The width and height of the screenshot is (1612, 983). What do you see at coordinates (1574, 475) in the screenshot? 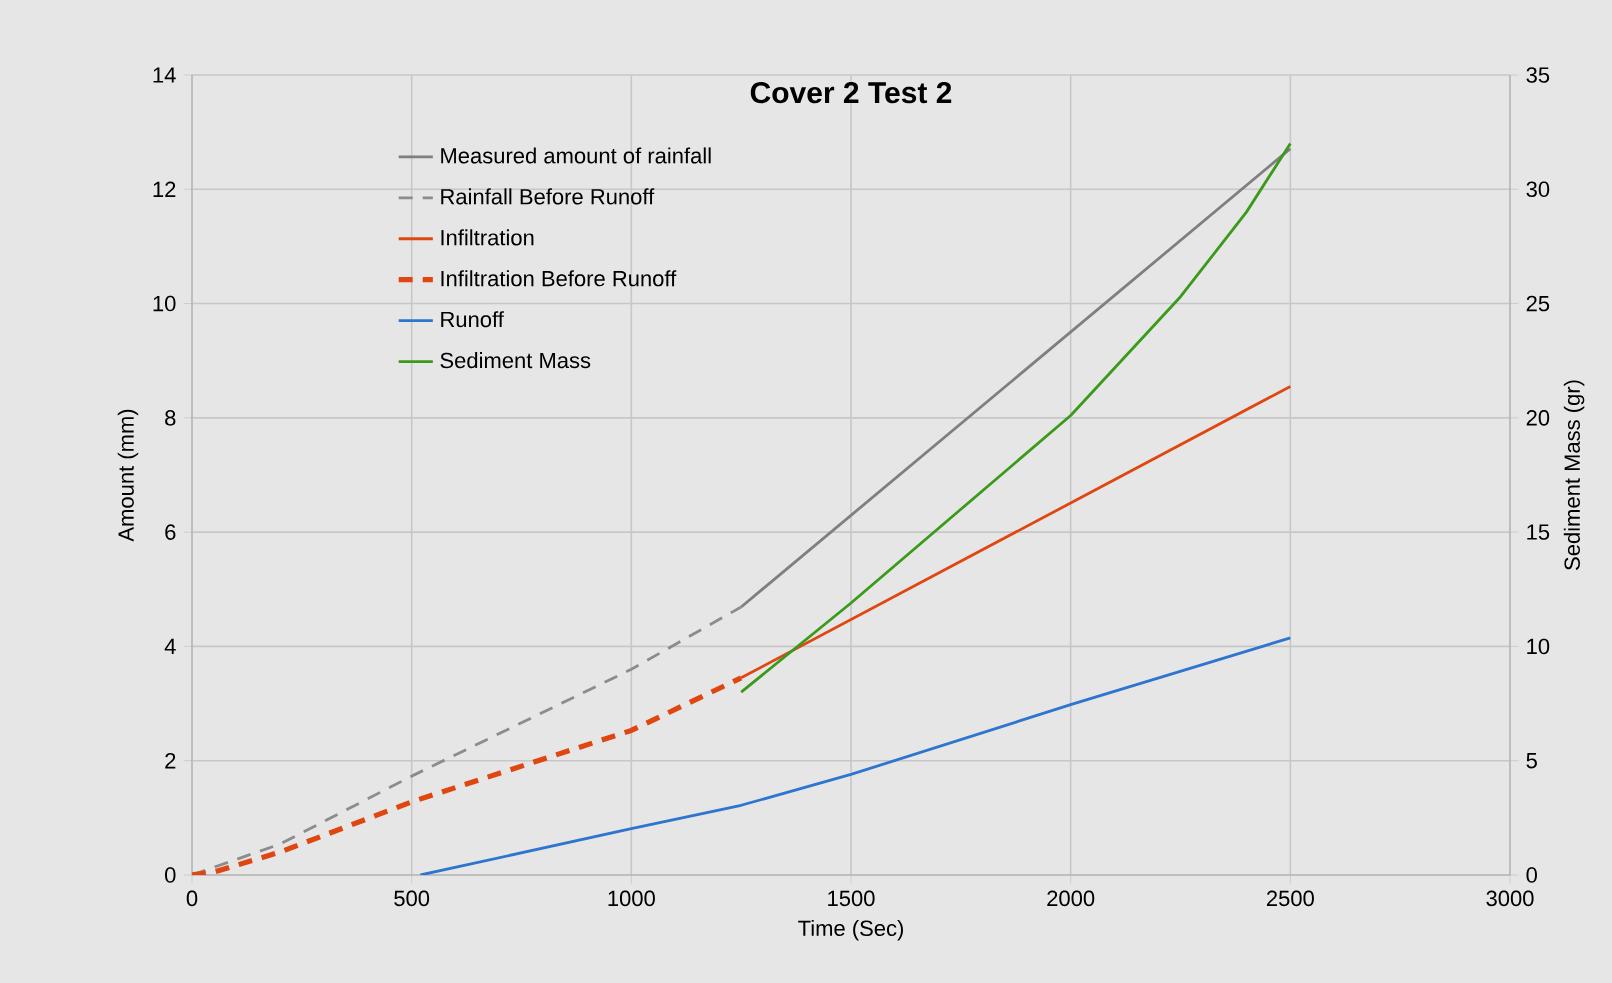
I see `y2-axis-title: Sediment Mass (gr)` at bounding box center [1574, 475].